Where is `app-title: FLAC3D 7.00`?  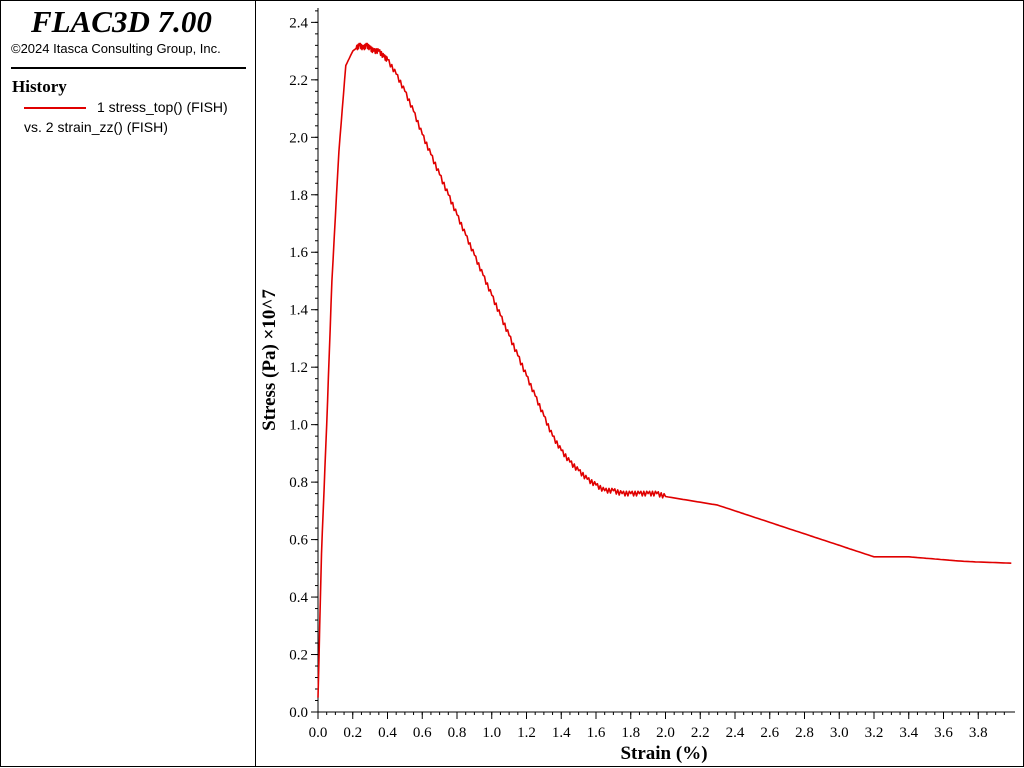
app-title: FLAC3D 7.00 is located at coordinates (121, 21).